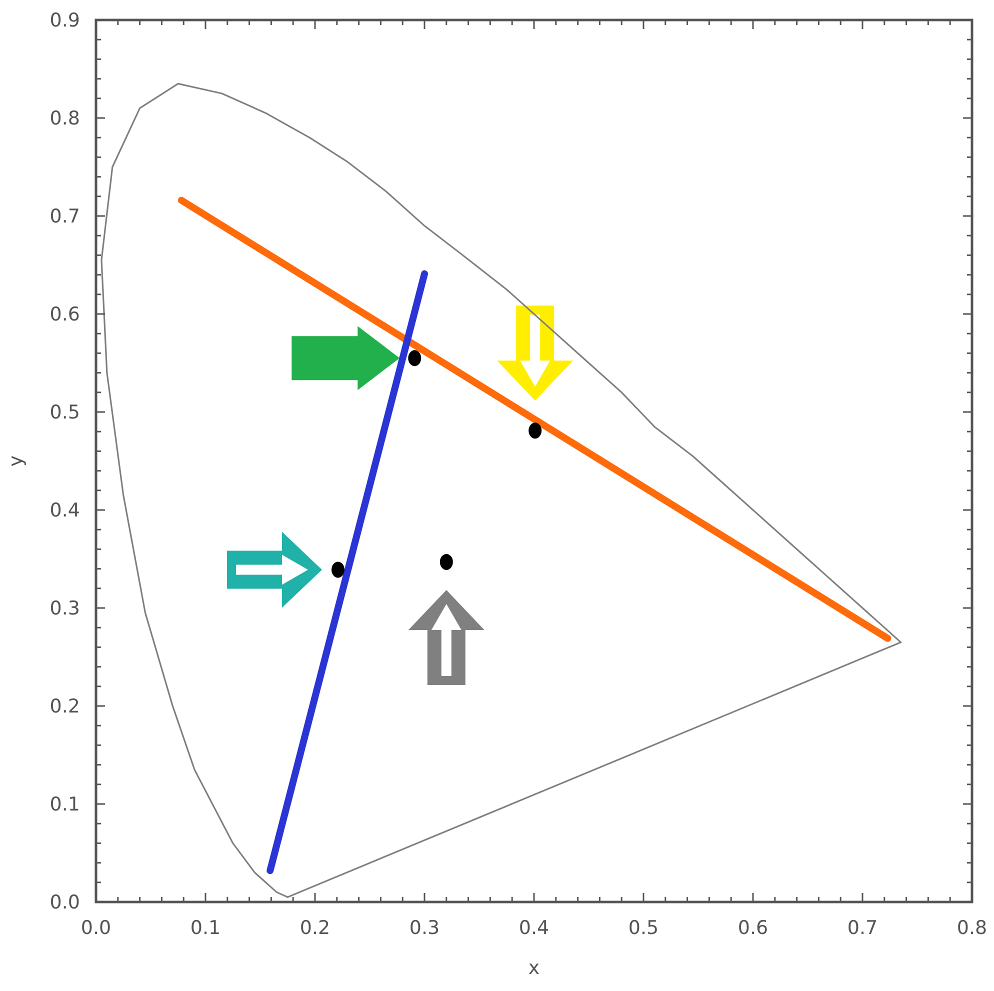  What do you see at coordinates (862, 928) in the screenshot?
I see `x-tick-label: 0.7` at bounding box center [862, 928].